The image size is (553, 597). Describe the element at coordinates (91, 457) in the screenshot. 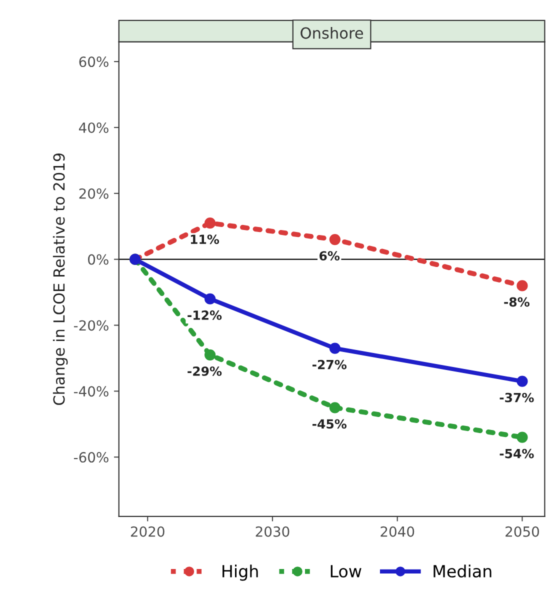

I see `y-tick-label: -60%` at that location.